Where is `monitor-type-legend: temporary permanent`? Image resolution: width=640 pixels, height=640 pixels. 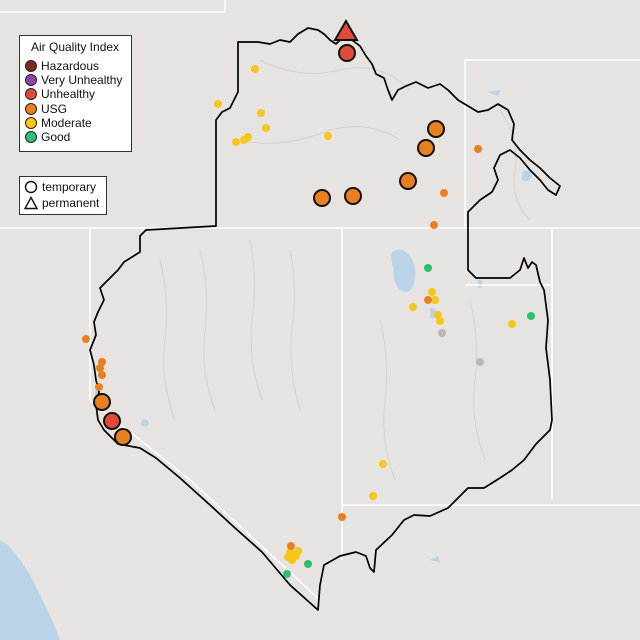
monitor-type-legend: temporary permanent is located at coordinates (63, 195).